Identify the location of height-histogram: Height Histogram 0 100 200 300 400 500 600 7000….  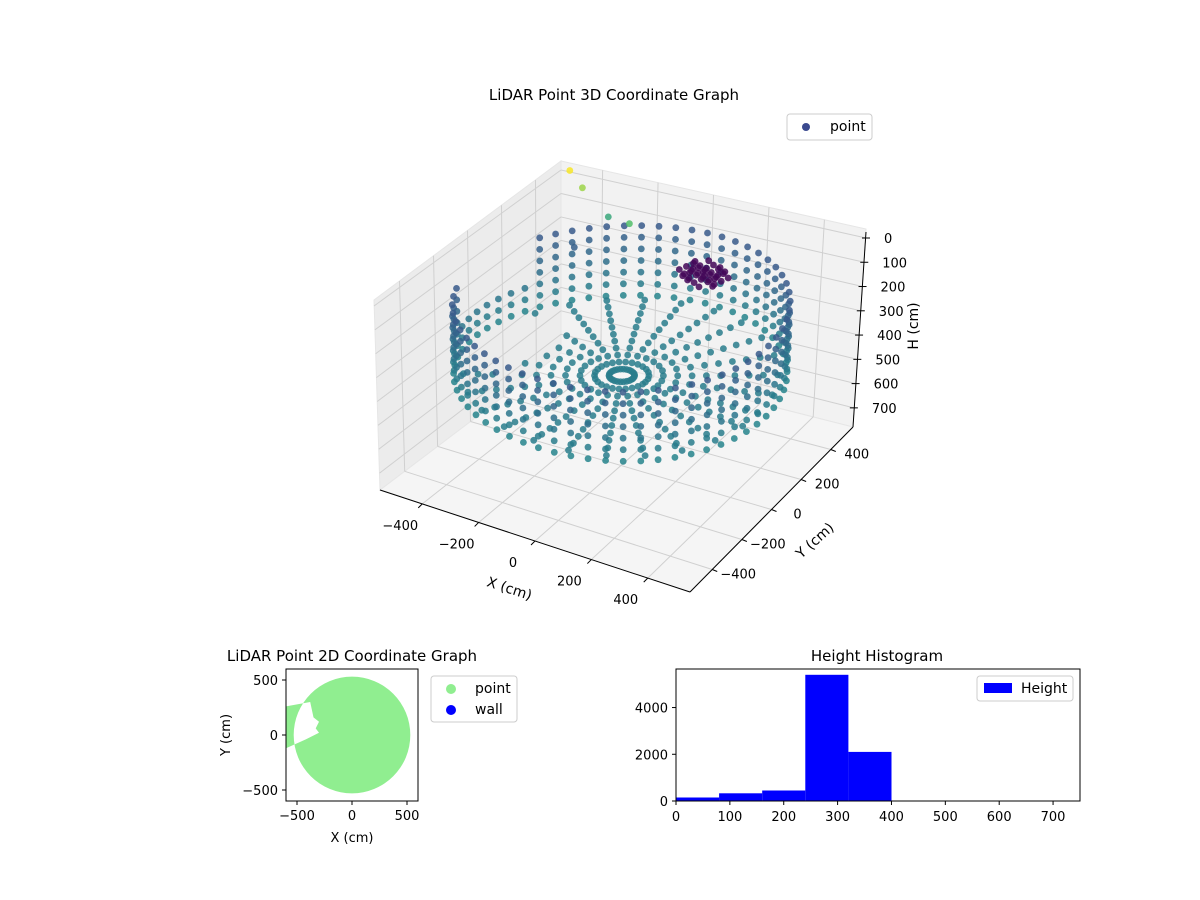
(858, 736).